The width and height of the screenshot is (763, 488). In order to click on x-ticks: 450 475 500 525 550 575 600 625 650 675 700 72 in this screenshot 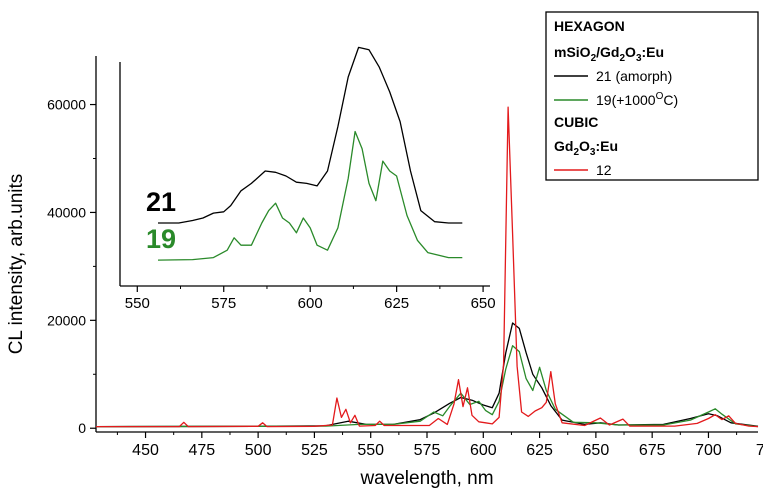, I will do `click(439, 445)`.